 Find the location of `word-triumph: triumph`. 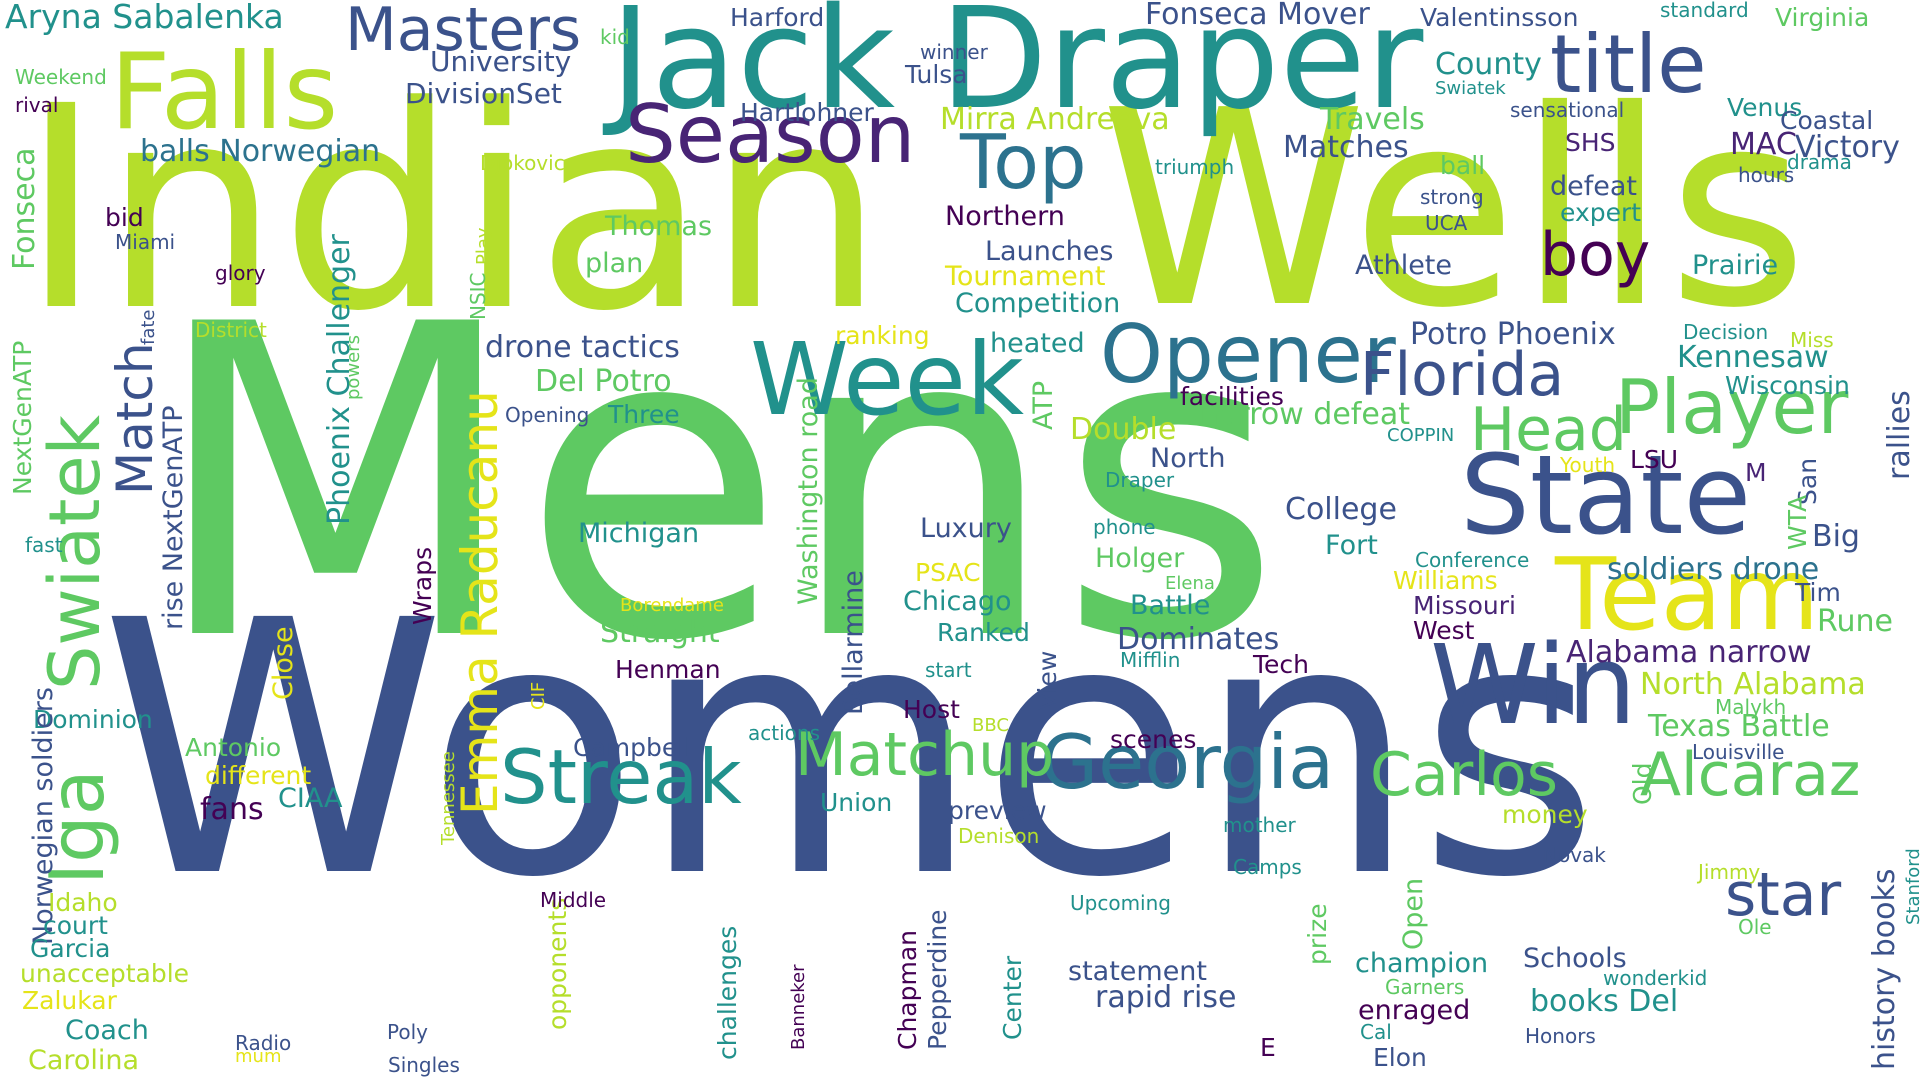

word-triumph: triumph is located at coordinates (1195, 167).